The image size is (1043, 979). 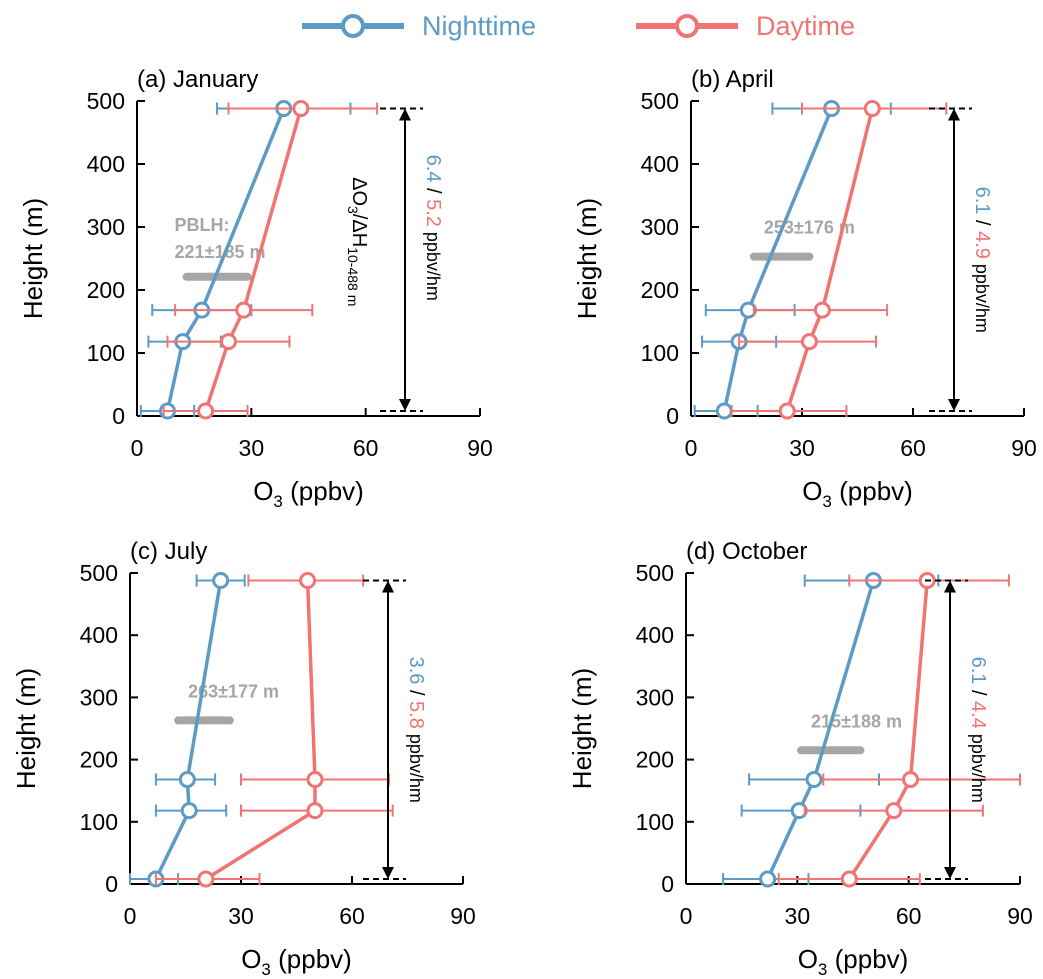 I want to click on panel-title: (a) January, so click(x=197, y=79).